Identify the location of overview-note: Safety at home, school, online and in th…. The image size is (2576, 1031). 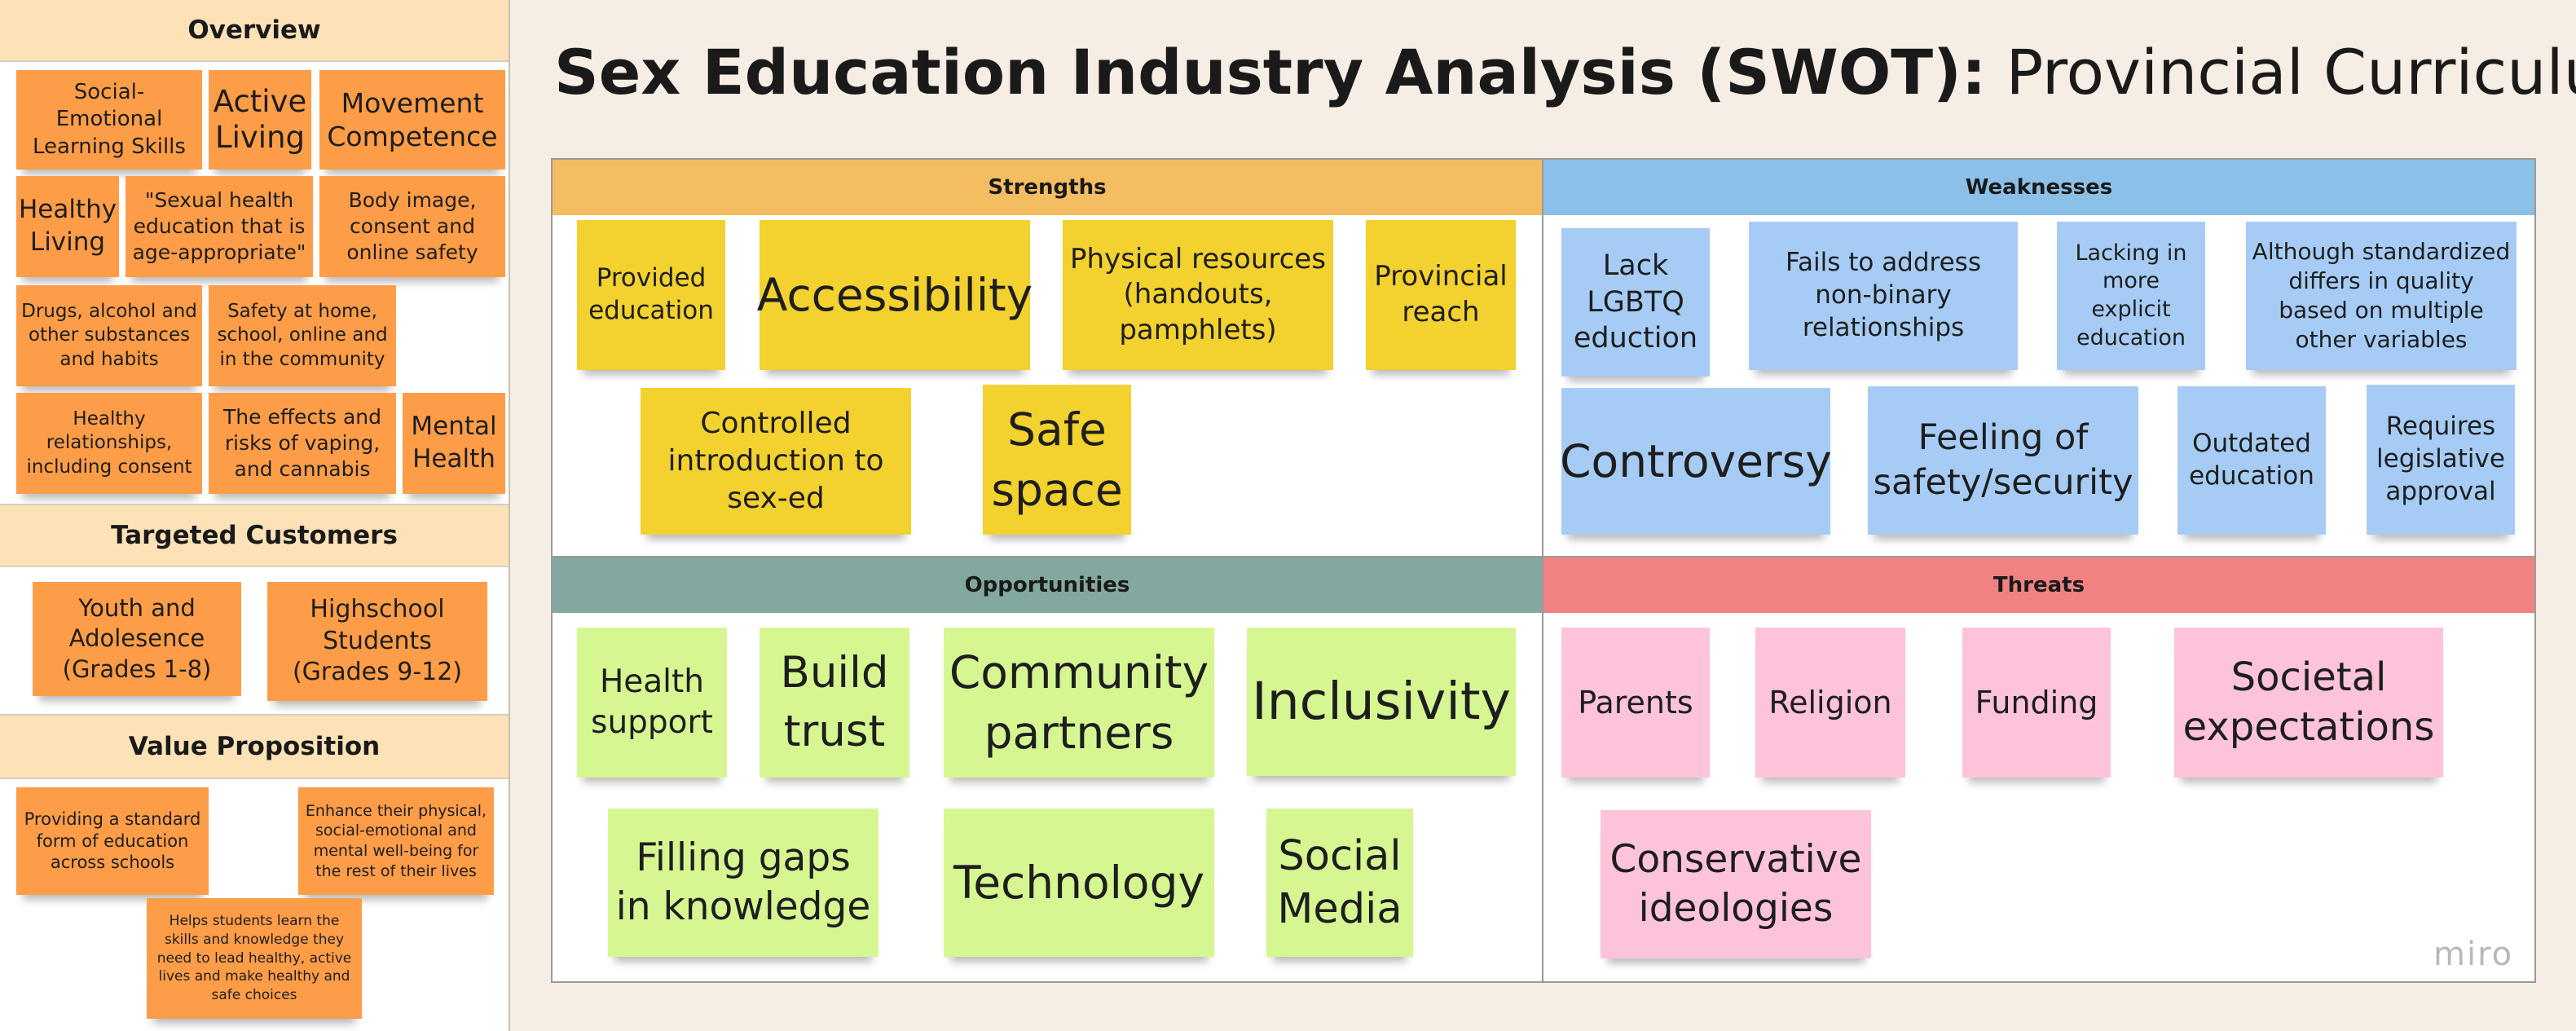
(303, 335).